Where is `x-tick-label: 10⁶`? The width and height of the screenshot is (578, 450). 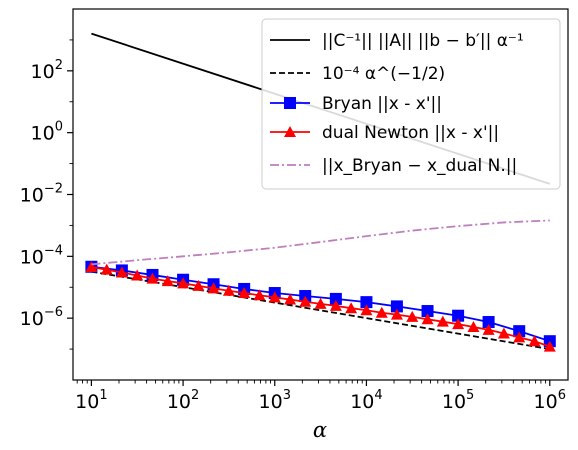 x-tick-label: 10⁶ is located at coordinates (550, 400).